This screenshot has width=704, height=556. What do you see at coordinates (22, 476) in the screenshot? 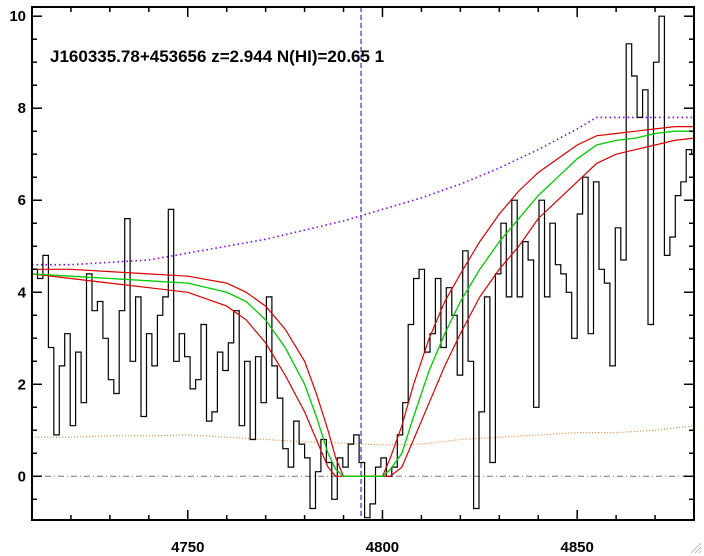
I see `y-tick-label: 0` at bounding box center [22, 476].